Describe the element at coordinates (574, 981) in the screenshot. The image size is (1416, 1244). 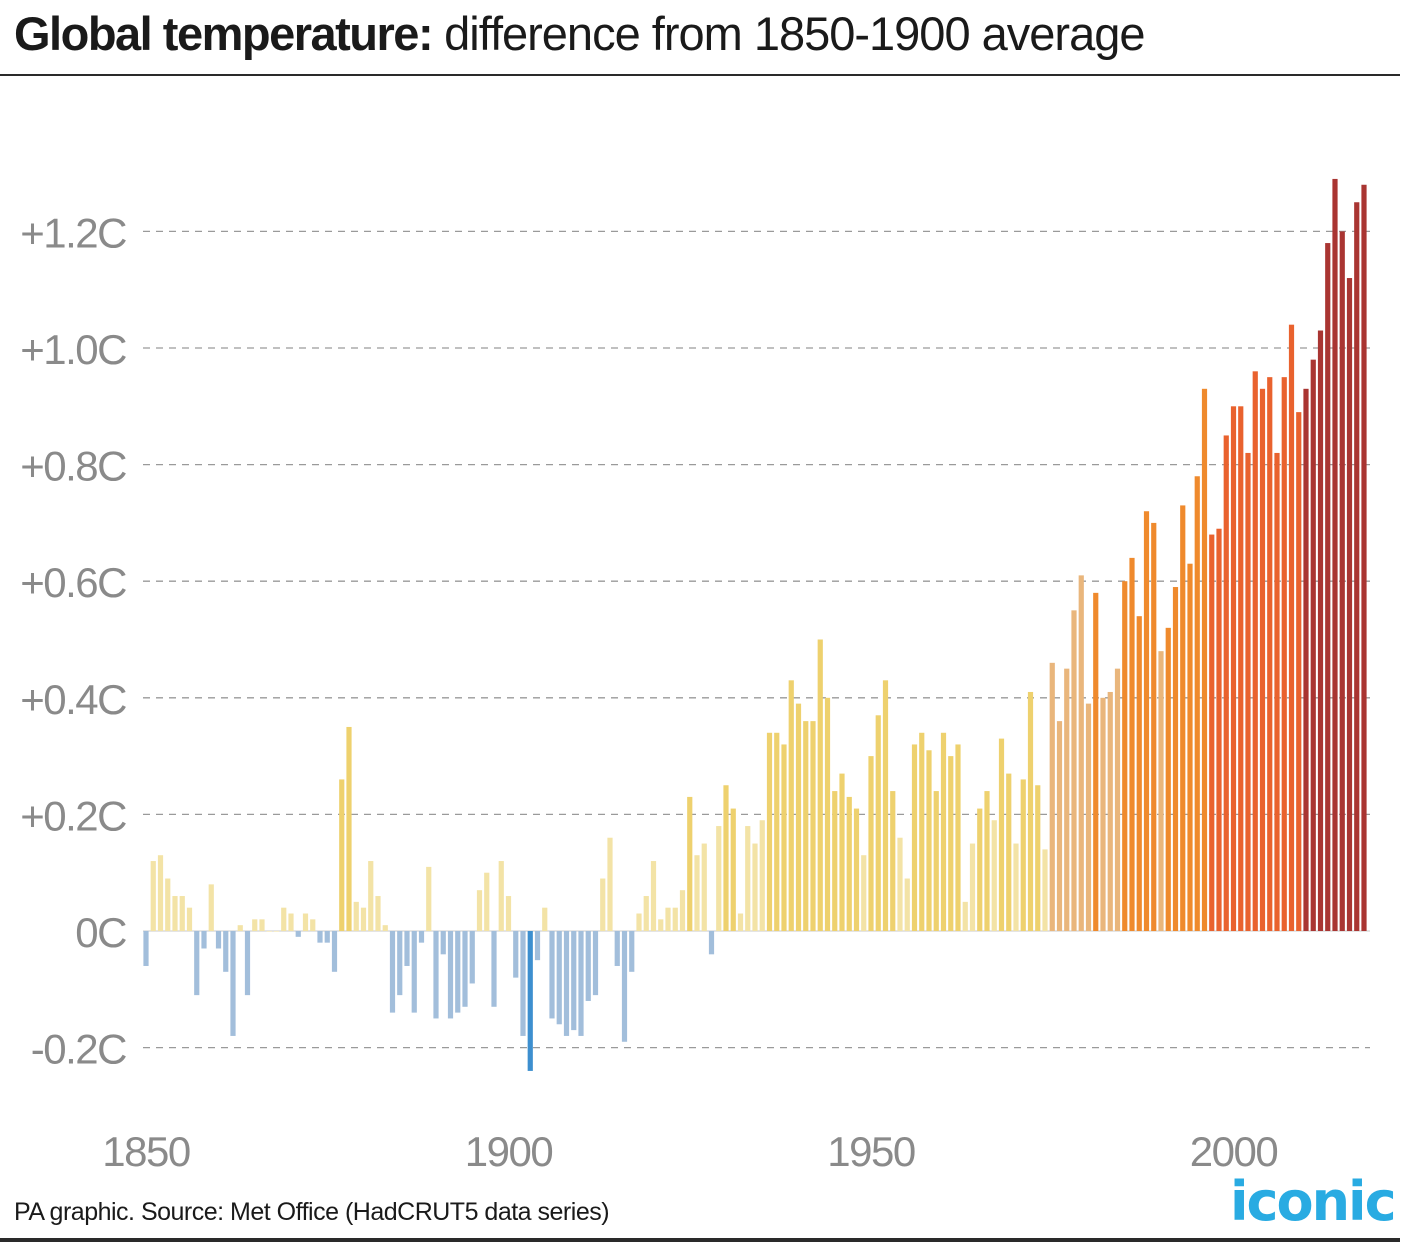
I see `bar-1909` at that location.